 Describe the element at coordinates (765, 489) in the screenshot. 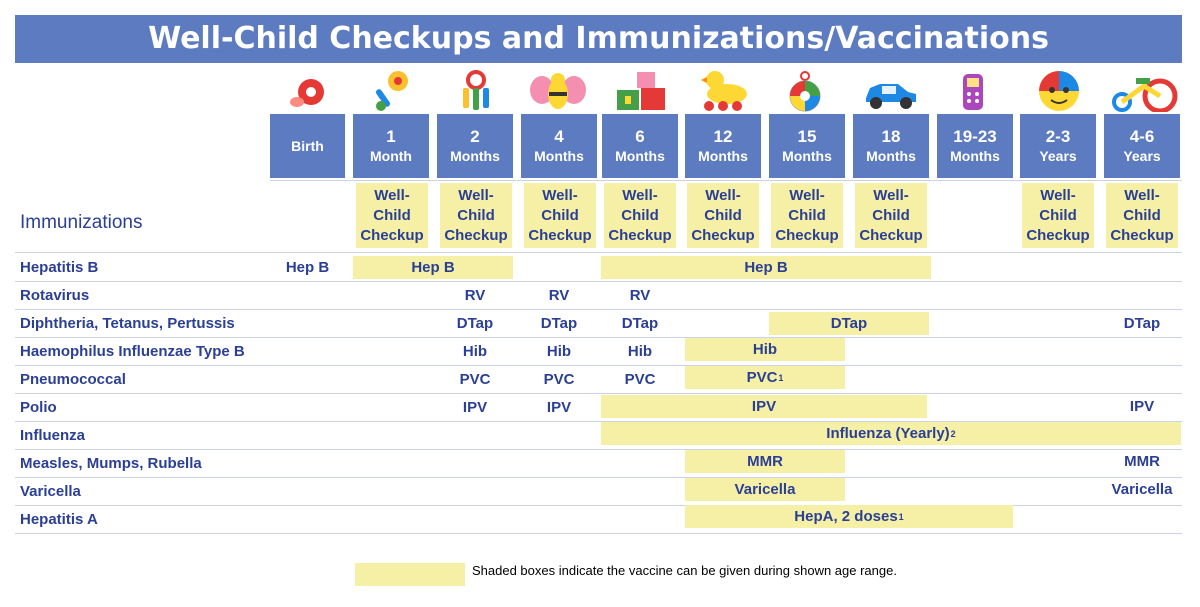

I see `varicella-12-15-months-cell: Varicella` at that location.